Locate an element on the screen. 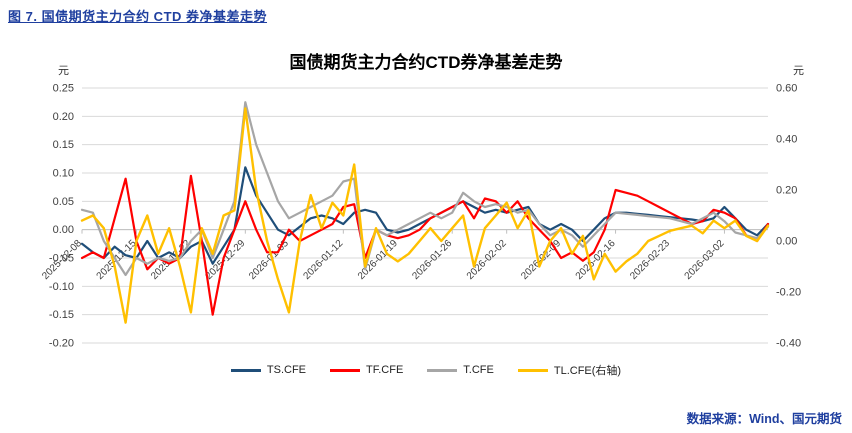  legend-label-TS: TS.CFE is located at coordinates (286, 370).